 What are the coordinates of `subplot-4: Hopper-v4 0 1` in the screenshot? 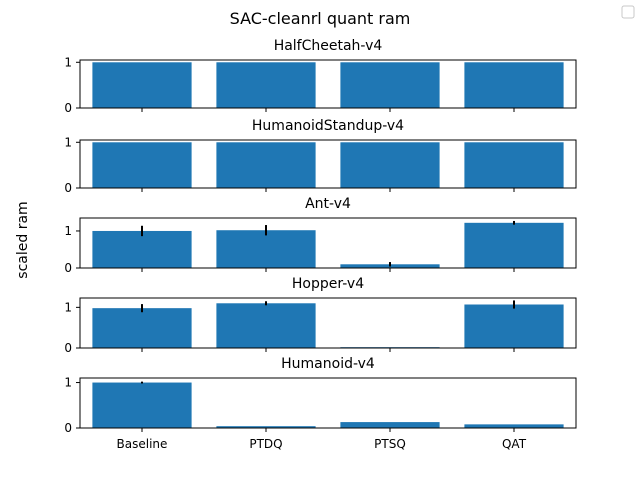 It's located at (320, 315).